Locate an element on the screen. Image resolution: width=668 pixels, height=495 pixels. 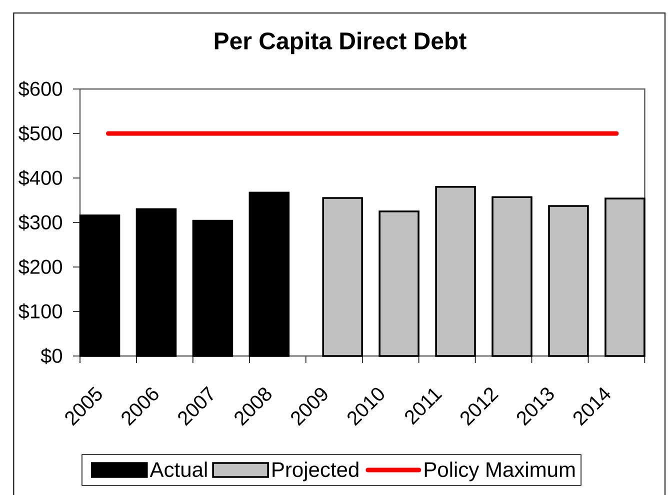
y-tick-label: $300 is located at coordinates (40, 222).